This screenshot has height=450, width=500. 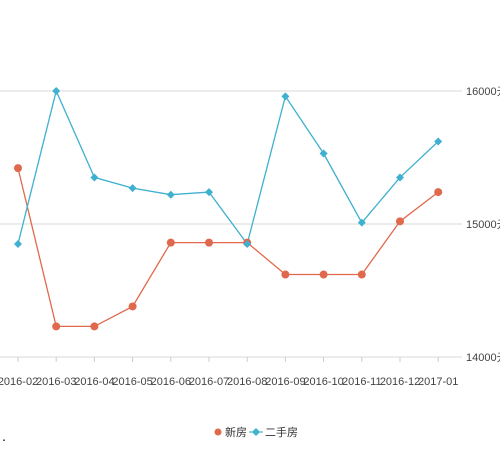 I want to click on y-axis-tick-labels: 14000元 15000元 16000元, so click(x=483, y=225).